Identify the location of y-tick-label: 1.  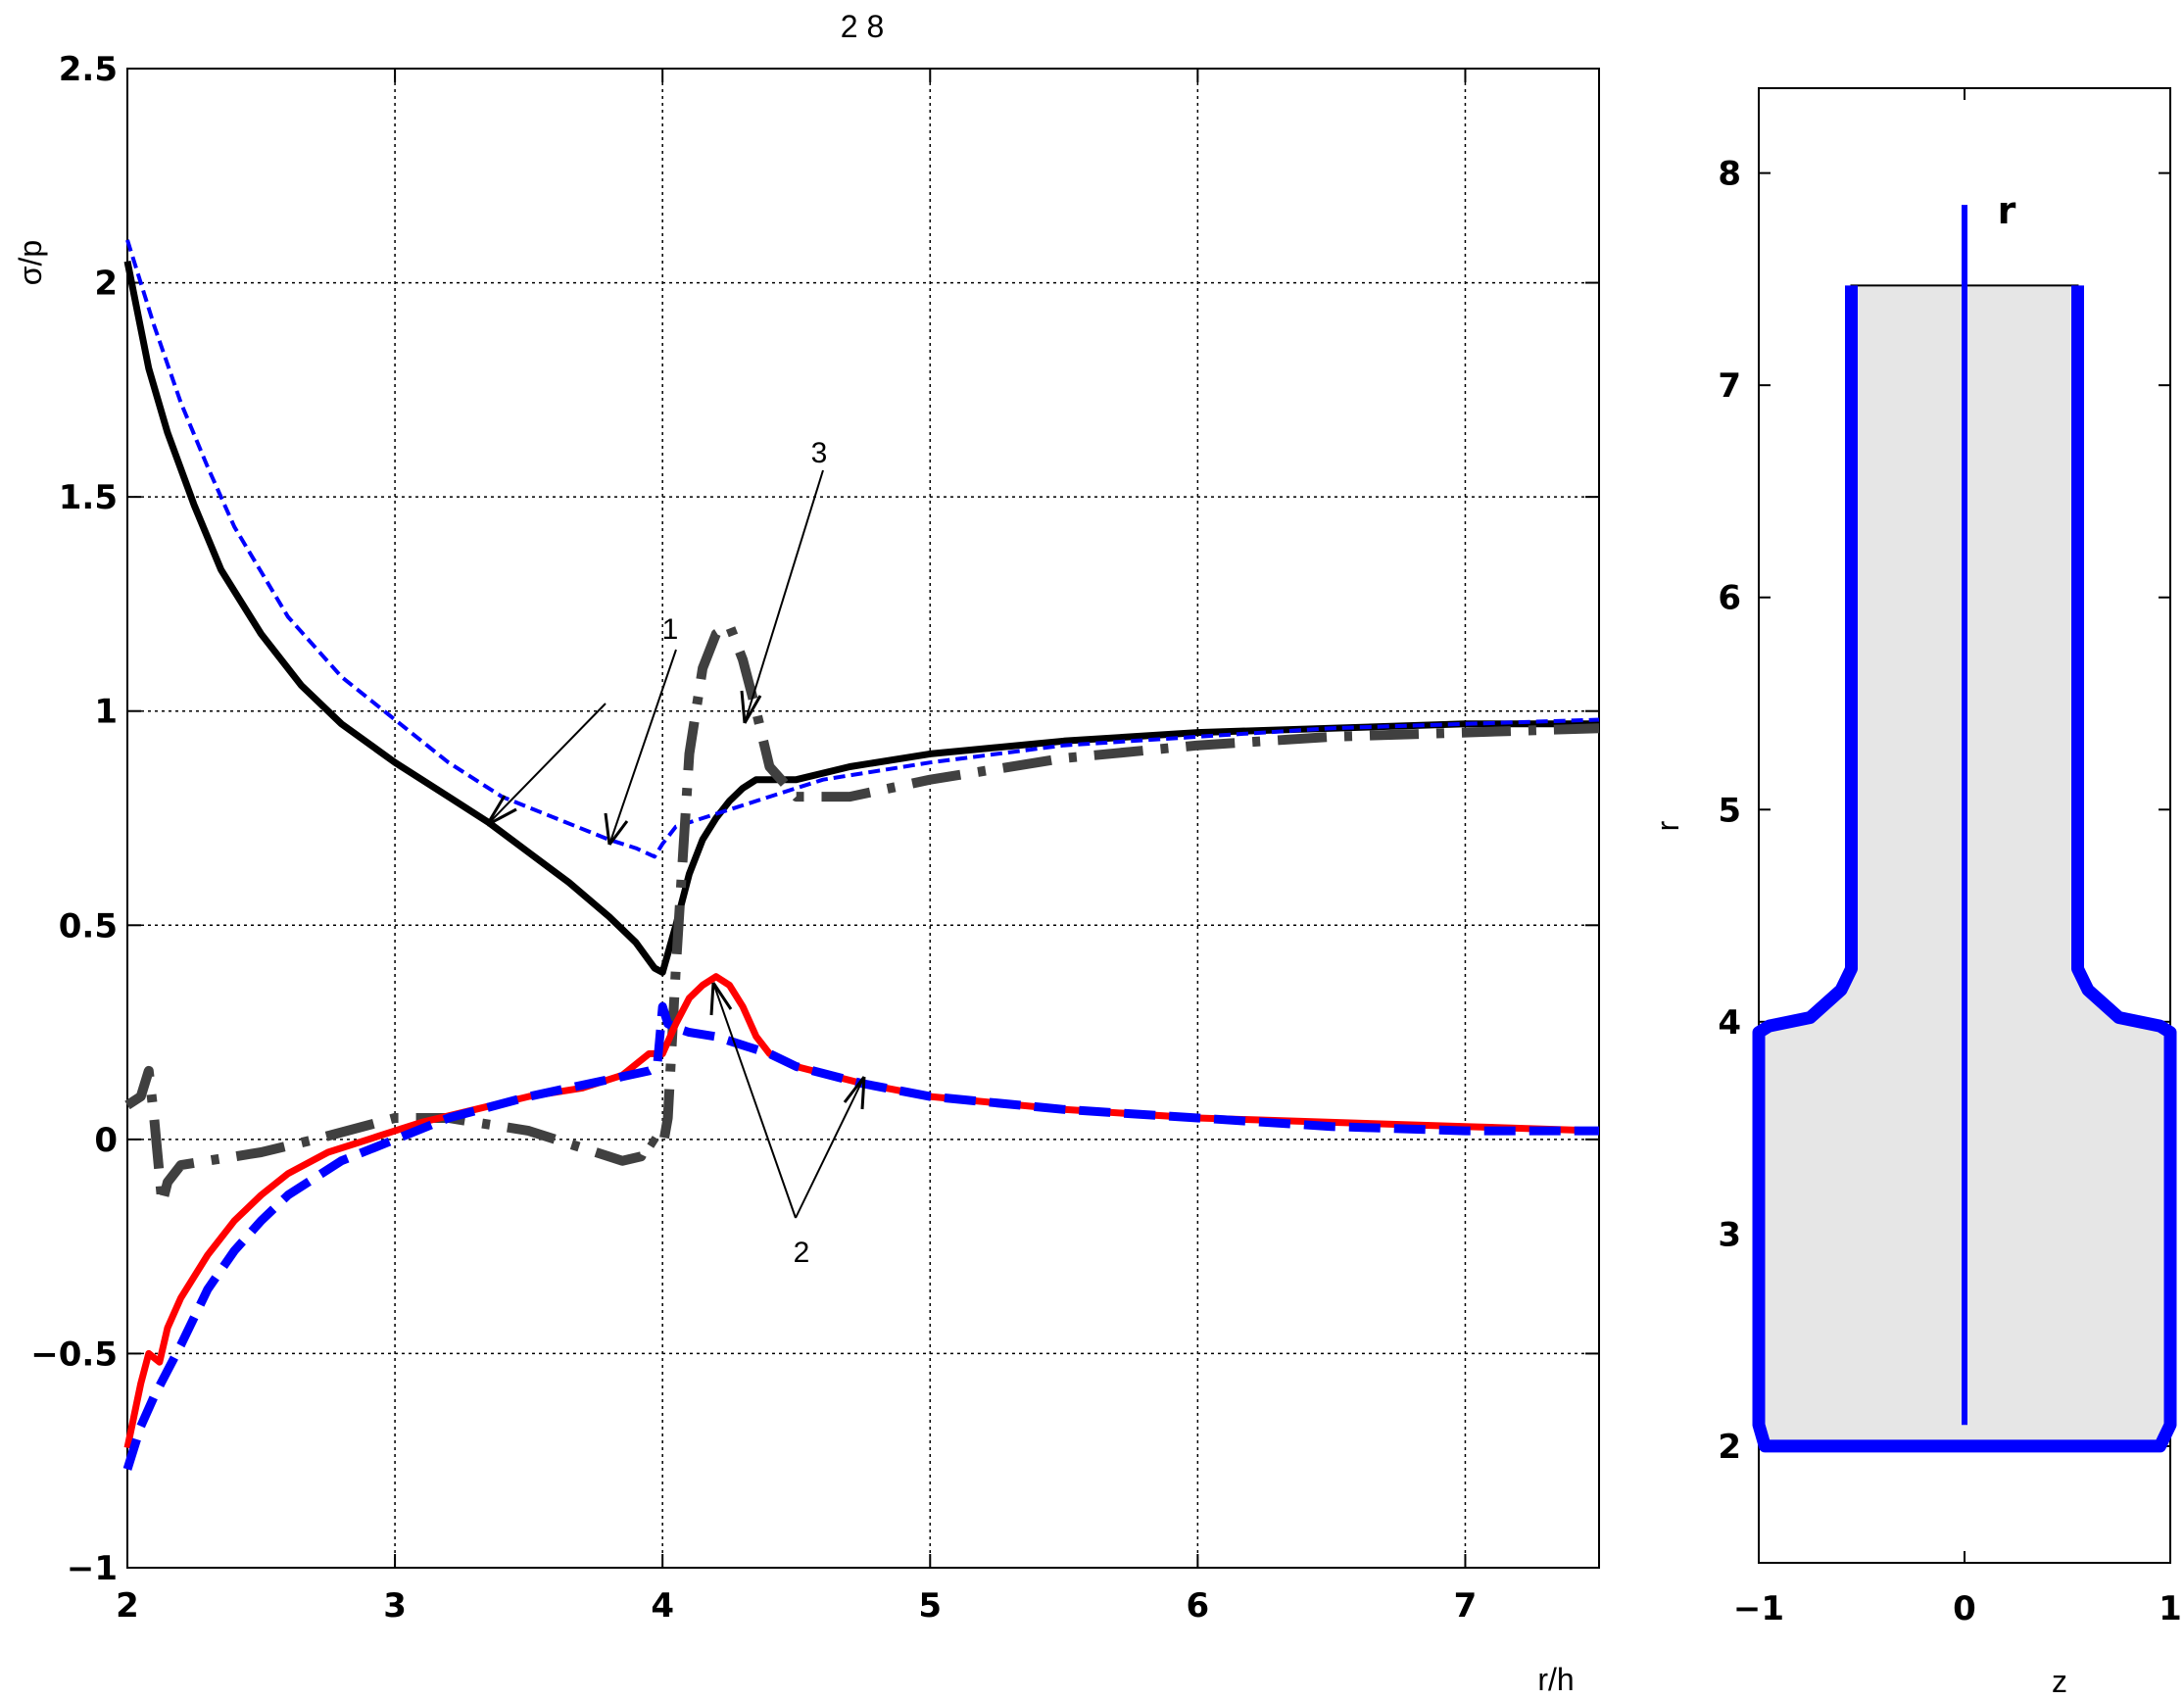
(106, 712).